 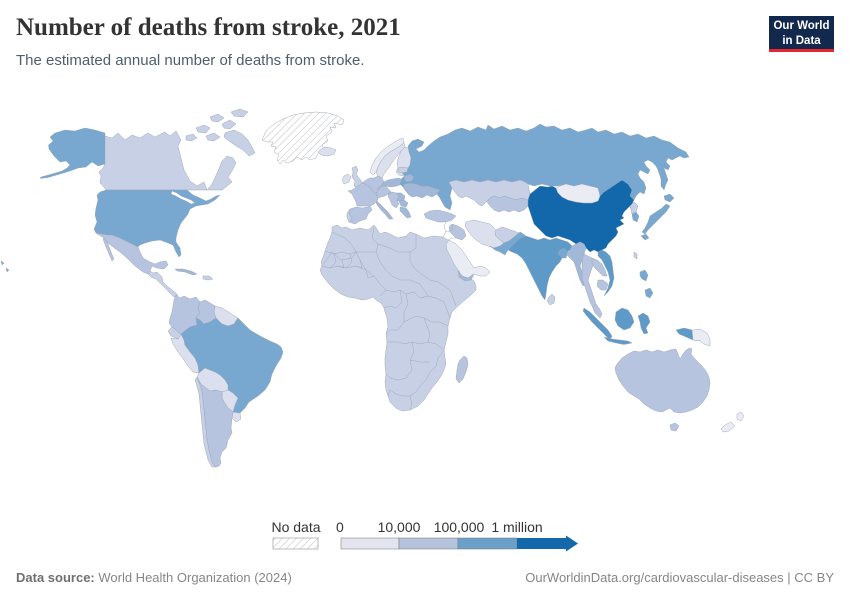 What do you see at coordinates (459, 527) in the screenshot?
I see `svg-text: 100,000` at bounding box center [459, 527].